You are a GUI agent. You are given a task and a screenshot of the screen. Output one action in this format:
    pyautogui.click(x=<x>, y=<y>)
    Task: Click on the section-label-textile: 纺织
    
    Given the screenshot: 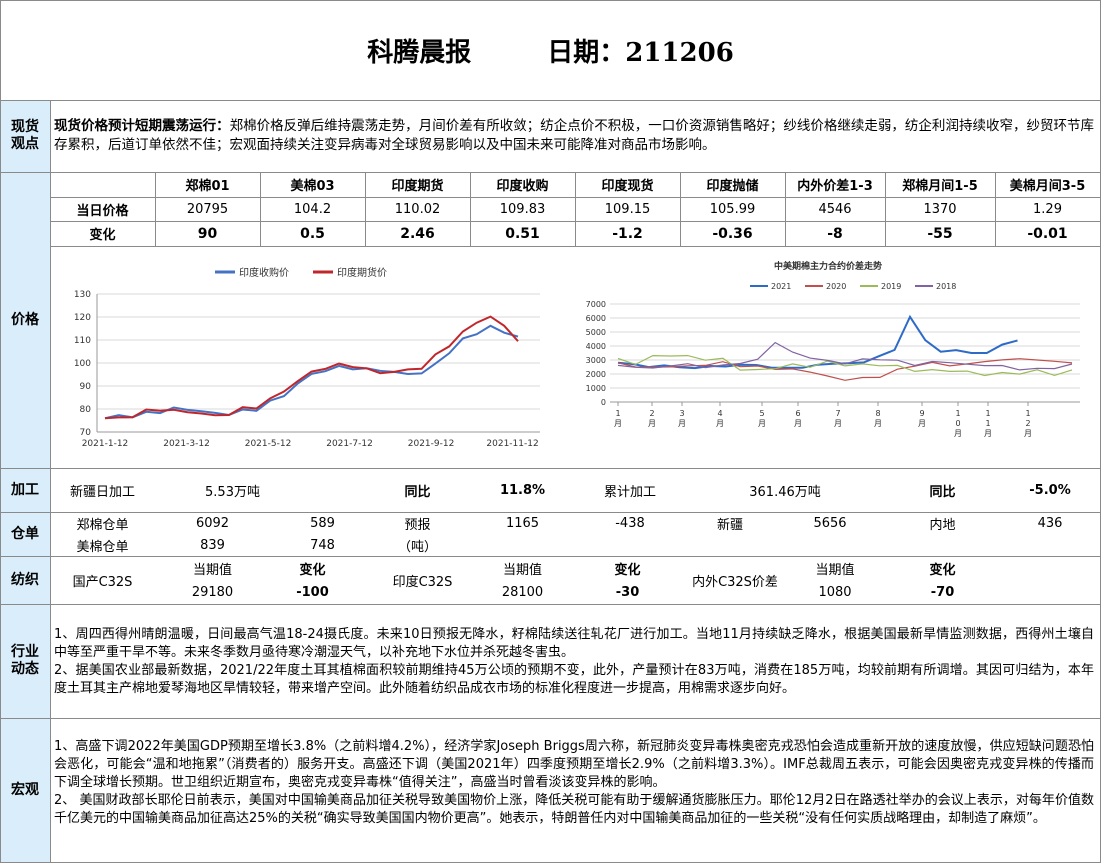 What is the action you would take?
    pyautogui.click(x=25, y=580)
    